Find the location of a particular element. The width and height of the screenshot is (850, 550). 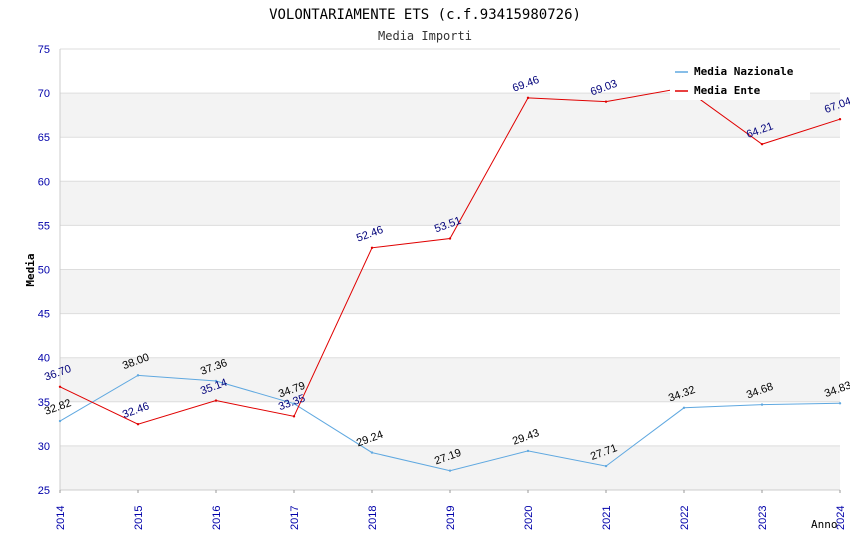

x-tick-label: 2016 is located at coordinates (217, 518).